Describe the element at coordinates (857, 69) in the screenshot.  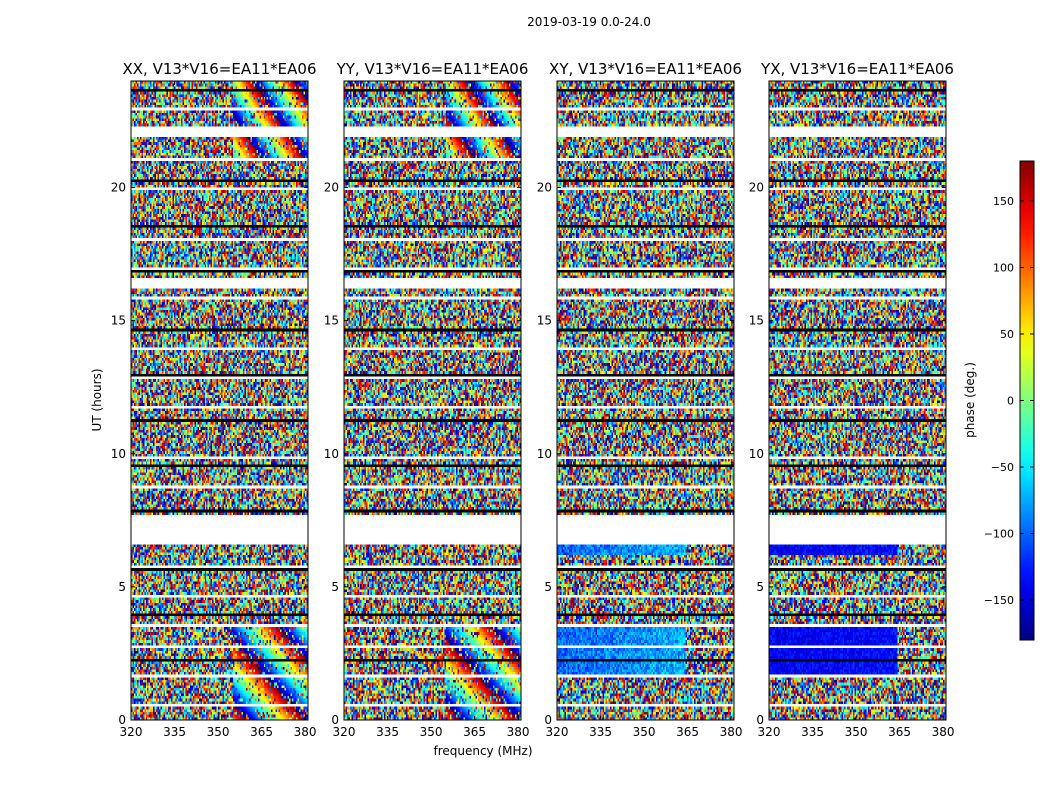
I see `panel-title: YX, V13*V16=EA11*EA06` at that location.